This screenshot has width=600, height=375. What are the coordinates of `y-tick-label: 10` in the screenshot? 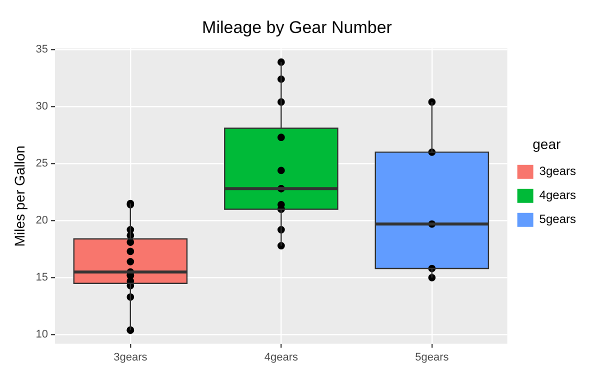 It's located at (42, 334).